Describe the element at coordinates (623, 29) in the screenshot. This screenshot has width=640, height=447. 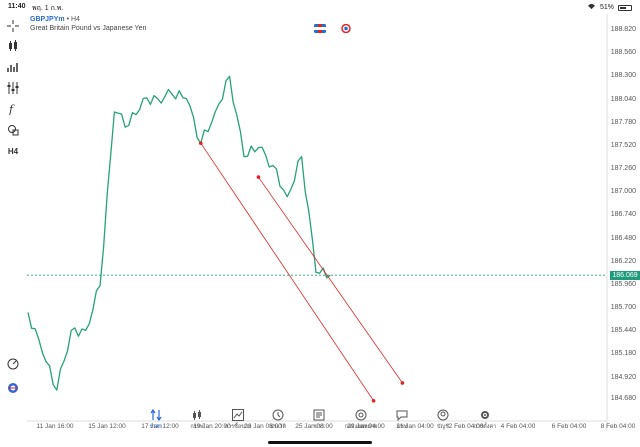
I see `price-tick-label: 188.820` at that location.